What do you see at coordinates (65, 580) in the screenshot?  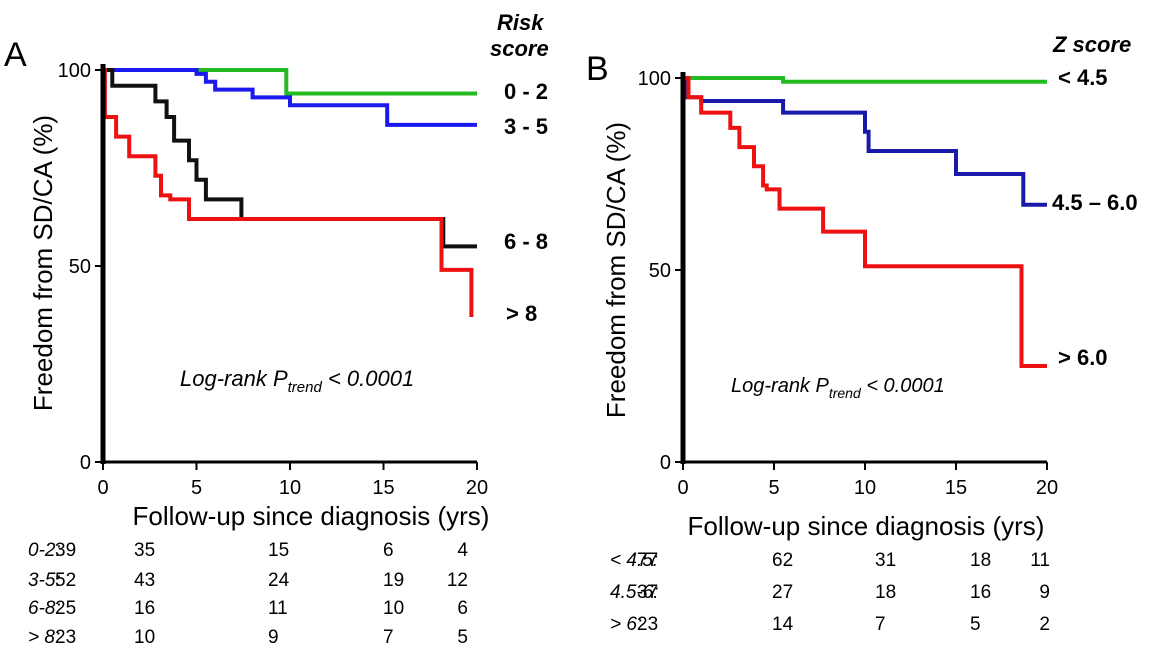 I see `panel-a-risk-cell-1-0: 52` at bounding box center [65, 580].